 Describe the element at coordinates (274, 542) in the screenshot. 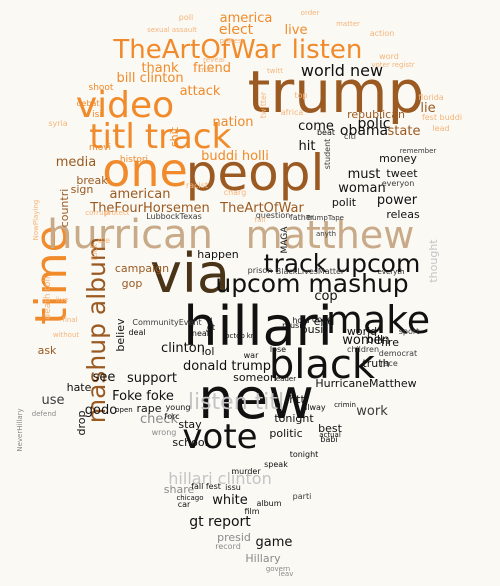

I see `word-game: game` at that location.